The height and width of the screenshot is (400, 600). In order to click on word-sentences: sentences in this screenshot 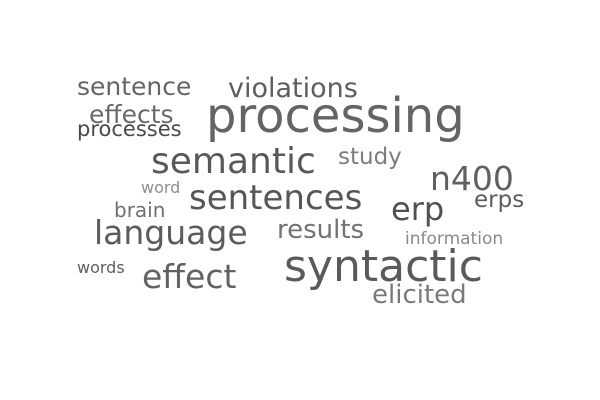, I will do `click(276, 198)`.